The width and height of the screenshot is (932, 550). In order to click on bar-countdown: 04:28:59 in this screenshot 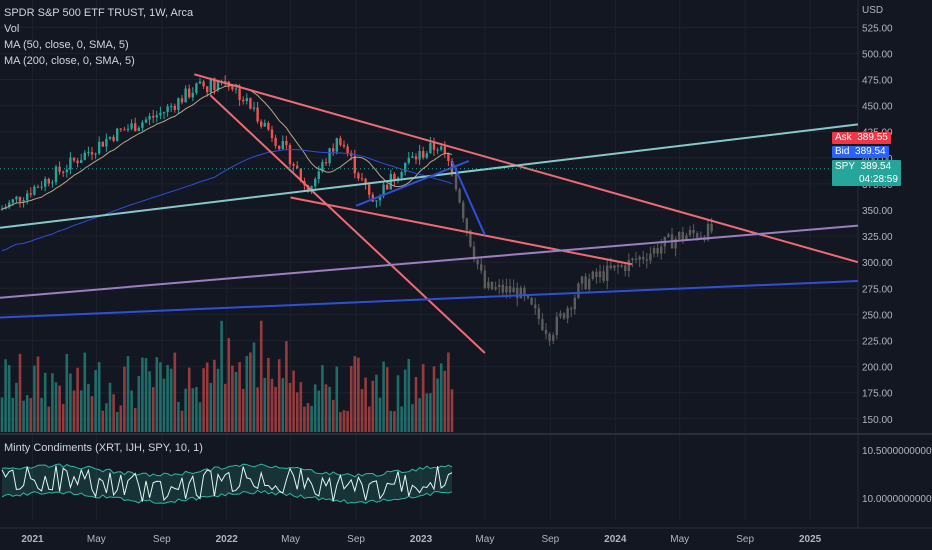, I will do `click(878, 179)`.